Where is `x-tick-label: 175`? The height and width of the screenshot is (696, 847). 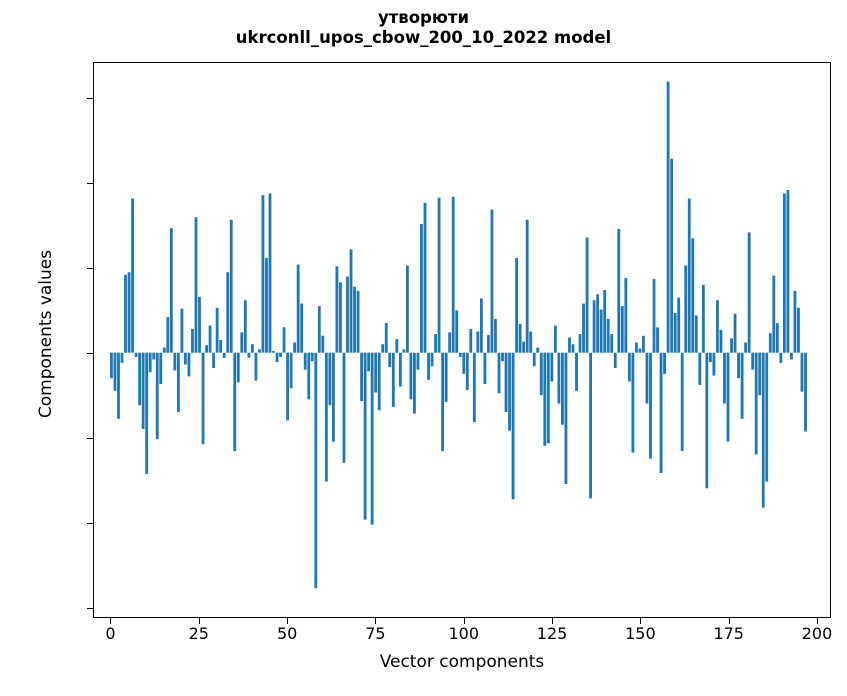 x-tick-label: 175 is located at coordinates (728, 633).